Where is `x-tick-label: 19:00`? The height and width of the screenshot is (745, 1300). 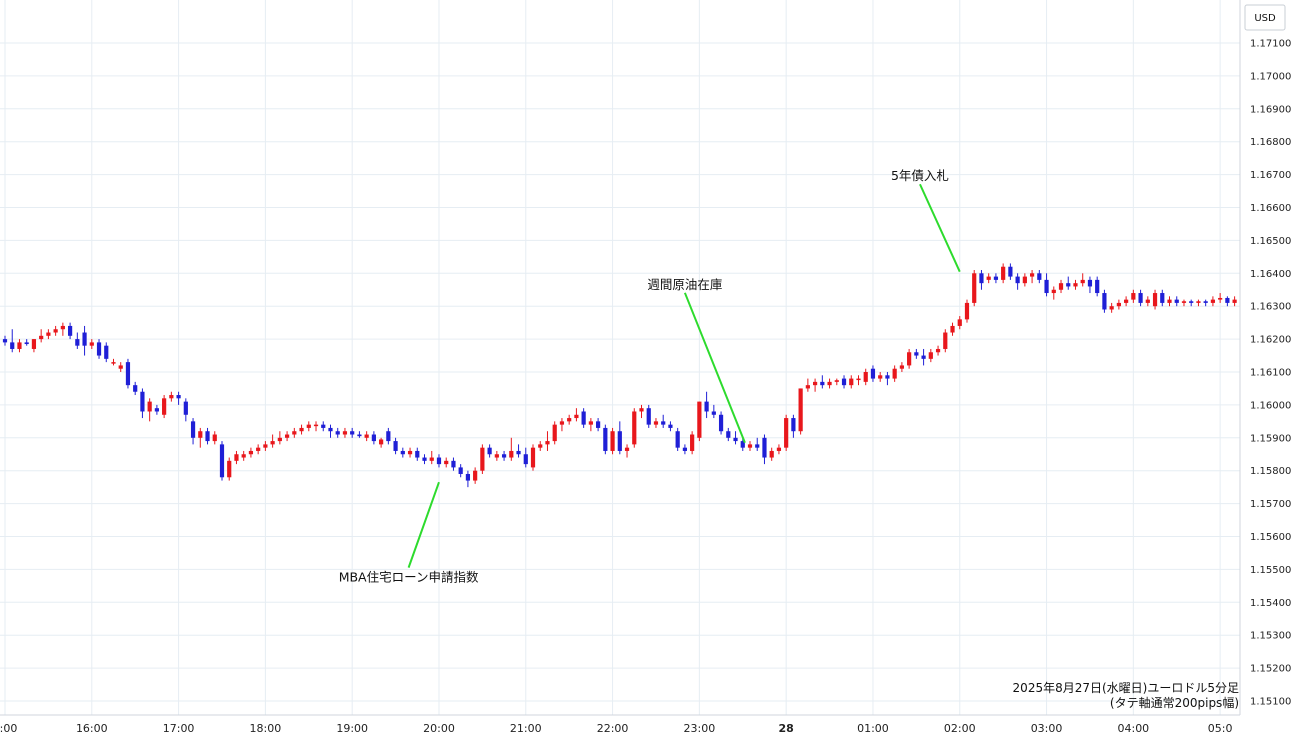 x-tick-label: 19:00 is located at coordinates (352, 728).